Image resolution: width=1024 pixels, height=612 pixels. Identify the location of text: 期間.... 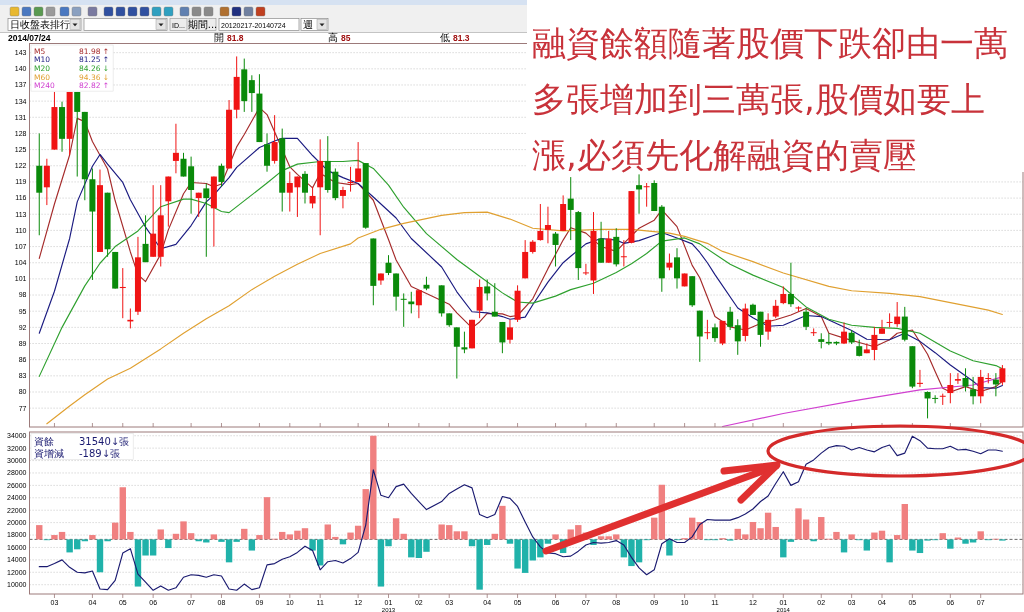
(202, 25).